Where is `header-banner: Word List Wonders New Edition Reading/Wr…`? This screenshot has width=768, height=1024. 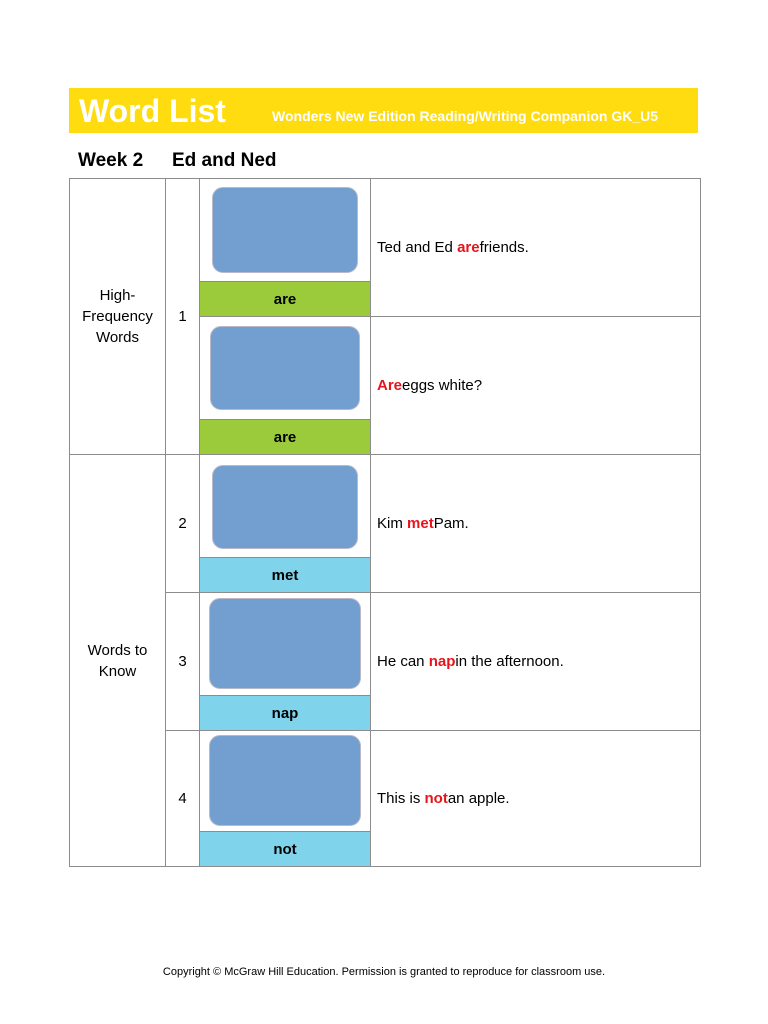
header-banner: Word List Wonders New Edition Reading/Wr… is located at coordinates (383, 110).